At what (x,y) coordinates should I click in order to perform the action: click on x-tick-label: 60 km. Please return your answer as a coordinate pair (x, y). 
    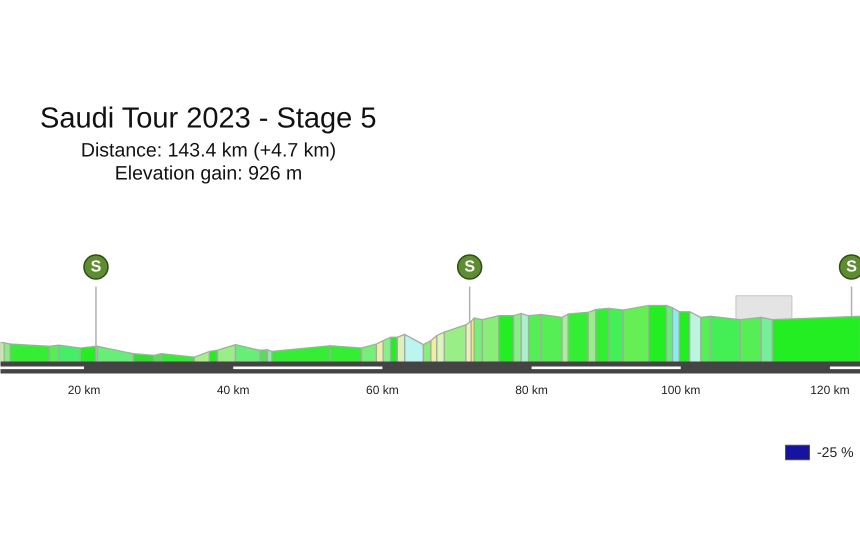
    Looking at the image, I should click on (382, 390).